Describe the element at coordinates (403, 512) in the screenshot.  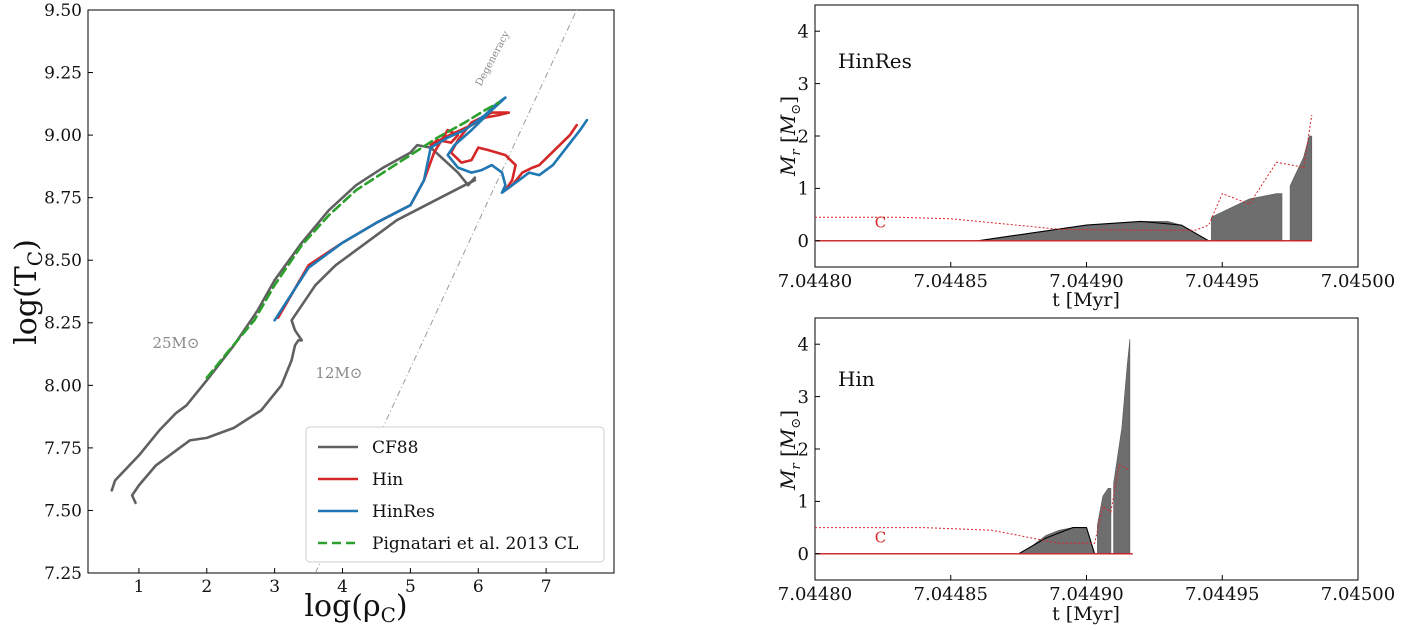
I see `legend-label: HinRes` at that location.